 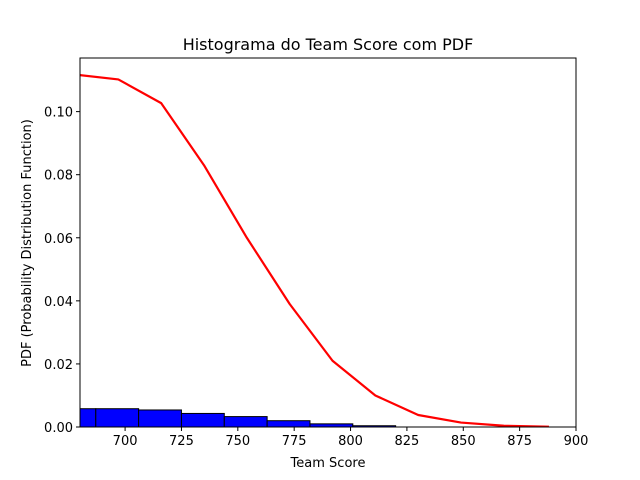 I want to click on x-tick-label: 750, so click(x=237, y=441).